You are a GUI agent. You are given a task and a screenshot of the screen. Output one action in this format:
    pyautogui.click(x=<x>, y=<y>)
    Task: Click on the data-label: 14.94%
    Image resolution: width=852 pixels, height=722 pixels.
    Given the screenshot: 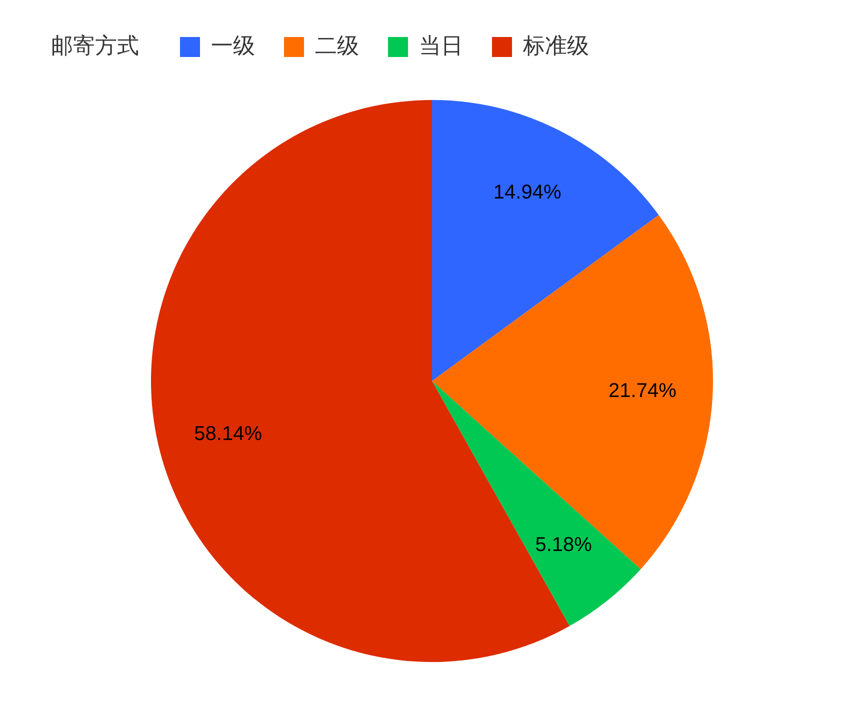 What is the action you would take?
    pyautogui.click(x=527, y=193)
    